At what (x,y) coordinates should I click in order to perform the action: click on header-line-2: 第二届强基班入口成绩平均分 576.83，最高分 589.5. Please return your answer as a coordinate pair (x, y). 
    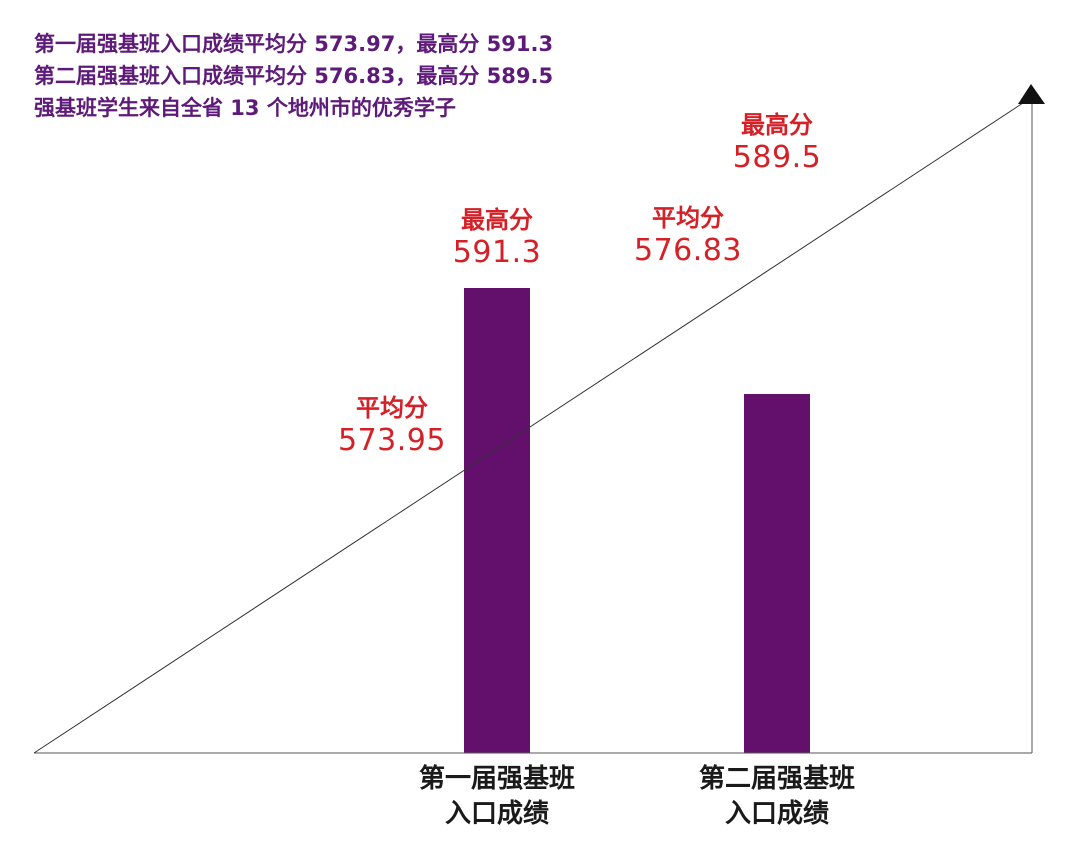
    Looking at the image, I should click on (294, 76).